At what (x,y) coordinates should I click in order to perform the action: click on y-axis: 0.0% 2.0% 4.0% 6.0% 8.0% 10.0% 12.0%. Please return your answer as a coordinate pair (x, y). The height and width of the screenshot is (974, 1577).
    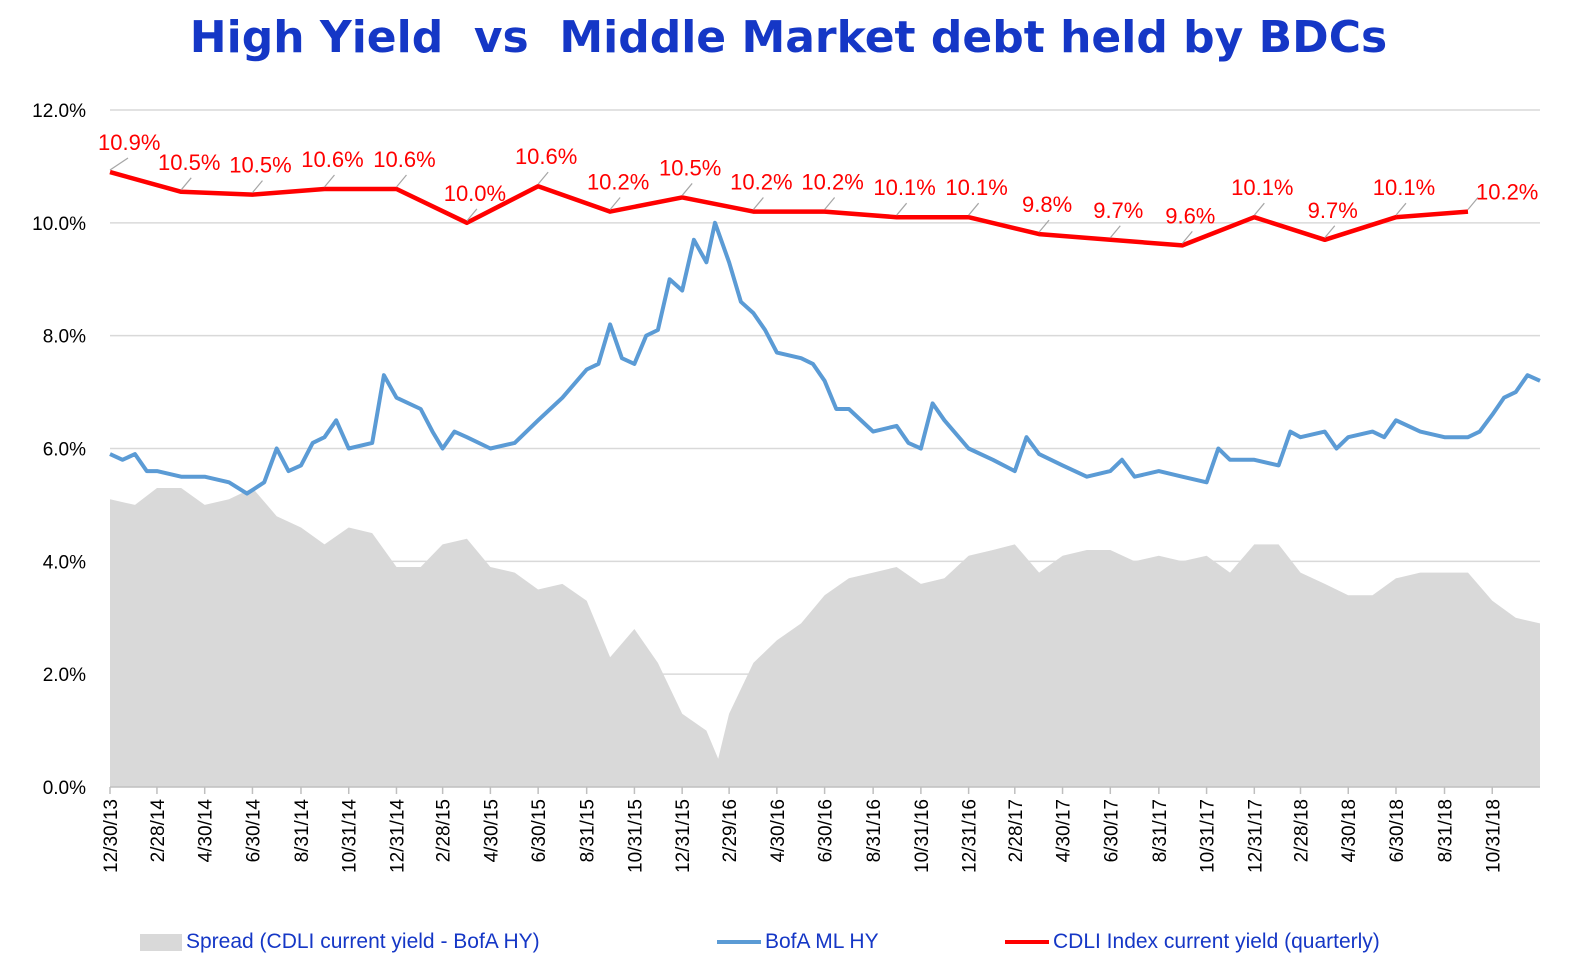
    Looking at the image, I should click on (59, 450).